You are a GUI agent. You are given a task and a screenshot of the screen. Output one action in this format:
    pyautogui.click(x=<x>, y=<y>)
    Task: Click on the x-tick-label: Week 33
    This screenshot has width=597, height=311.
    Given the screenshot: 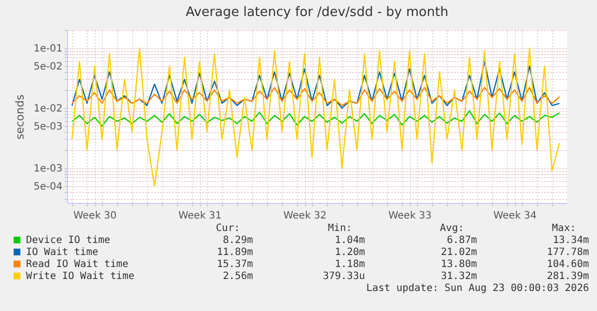 What is the action you would take?
    pyautogui.click(x=410, y=216)
    